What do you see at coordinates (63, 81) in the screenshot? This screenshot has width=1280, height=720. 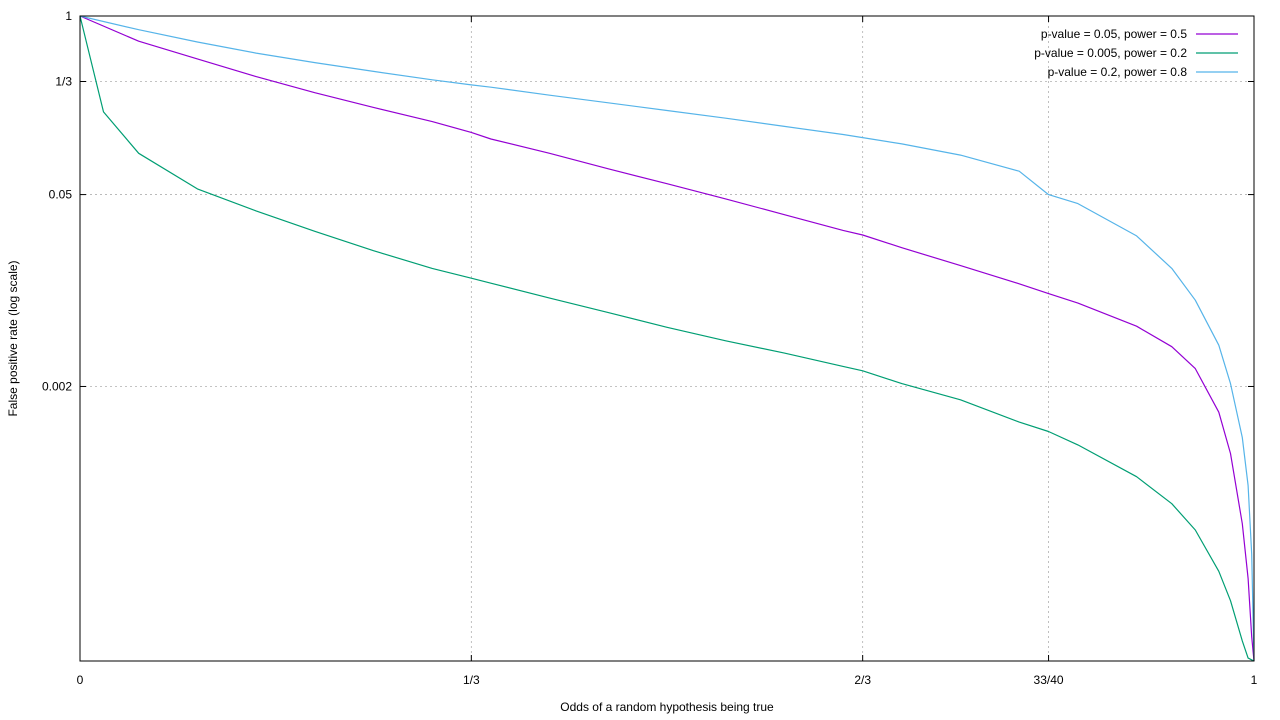 I see `y-tick-label: 1/3` at bounding box center [63, 81].